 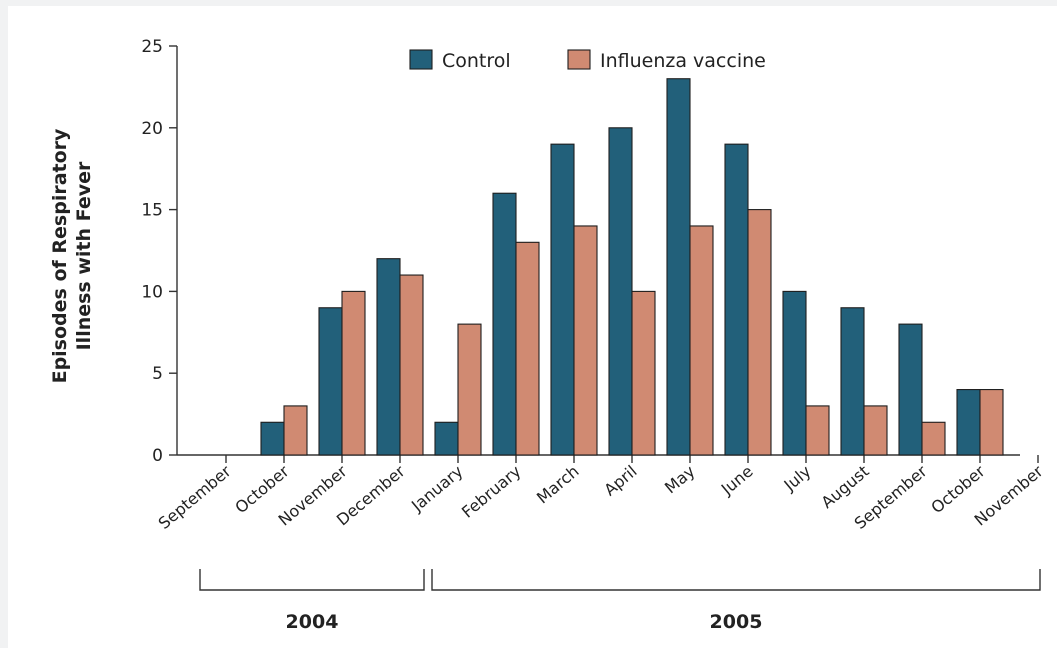 What do you see at coordinates (195, 497) in the screenshot?
I see `x-tick-label: September` at bounding box center [195, 497].